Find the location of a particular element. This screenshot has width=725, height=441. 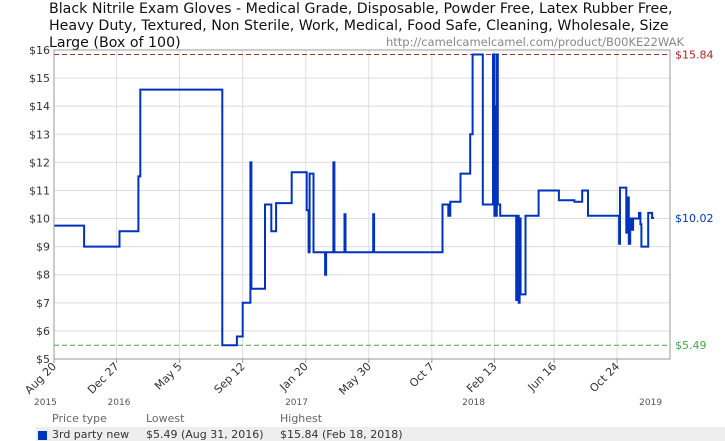

y-tick-label: $11 is located at coordinates (39, 190).